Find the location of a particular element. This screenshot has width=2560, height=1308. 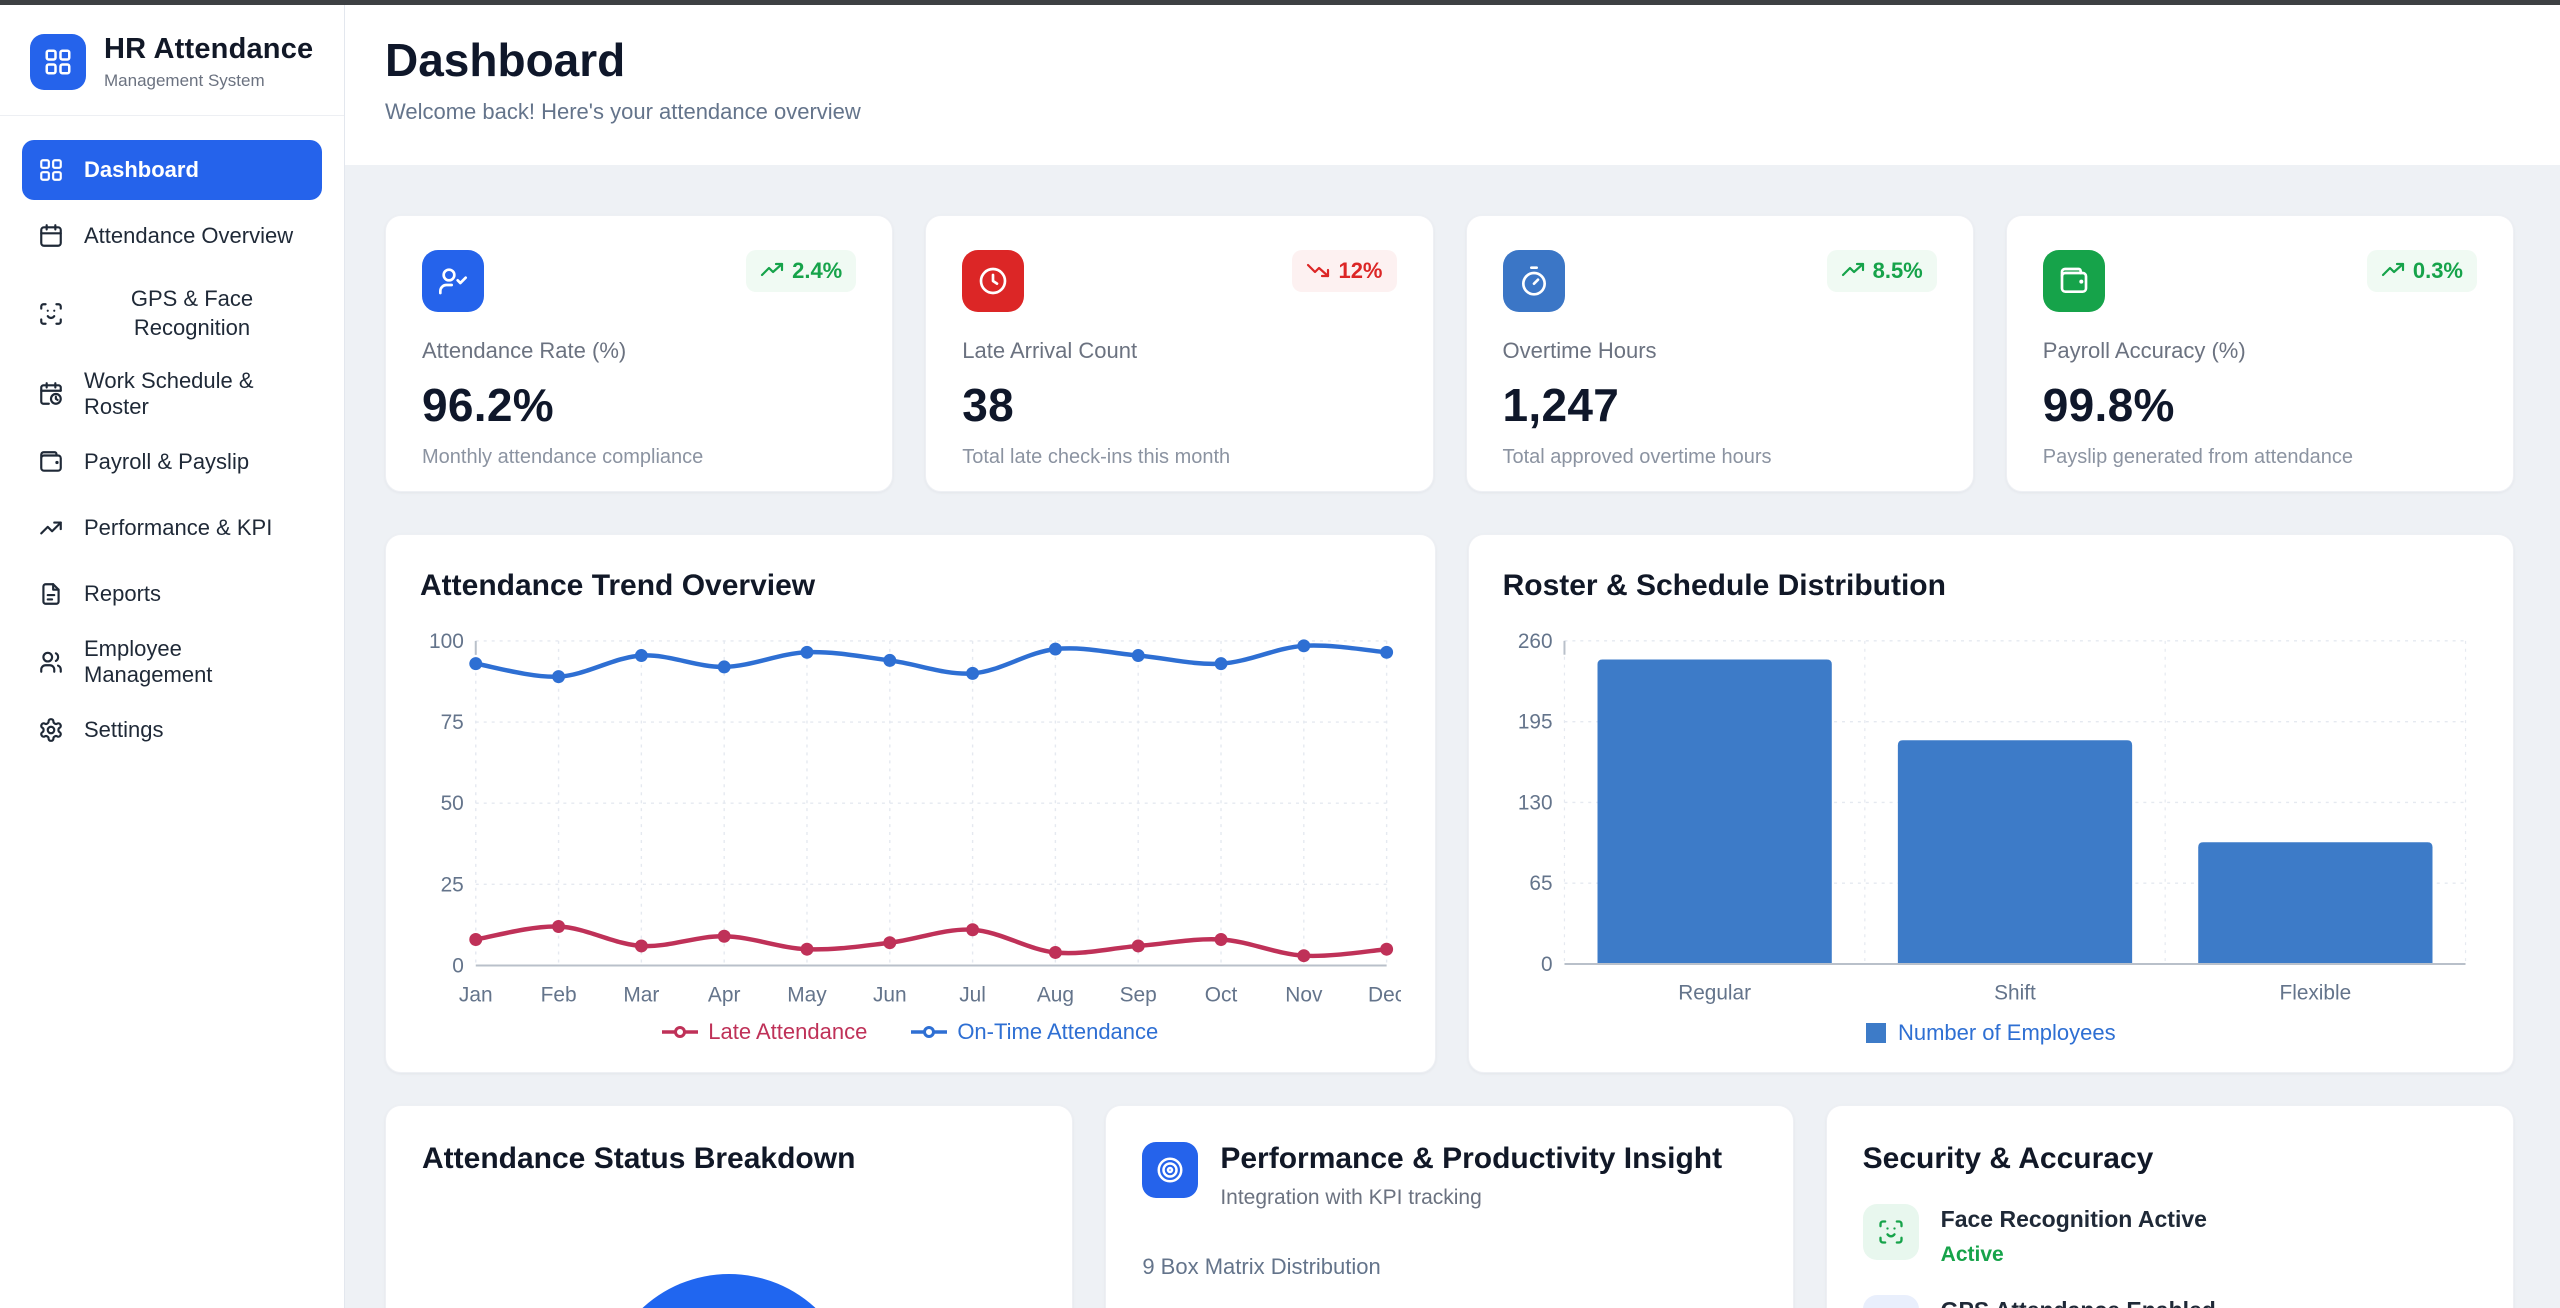

sidebar-item-gps-face-recognition: GPS & Face Recognition is located at coordinates (172, 314).